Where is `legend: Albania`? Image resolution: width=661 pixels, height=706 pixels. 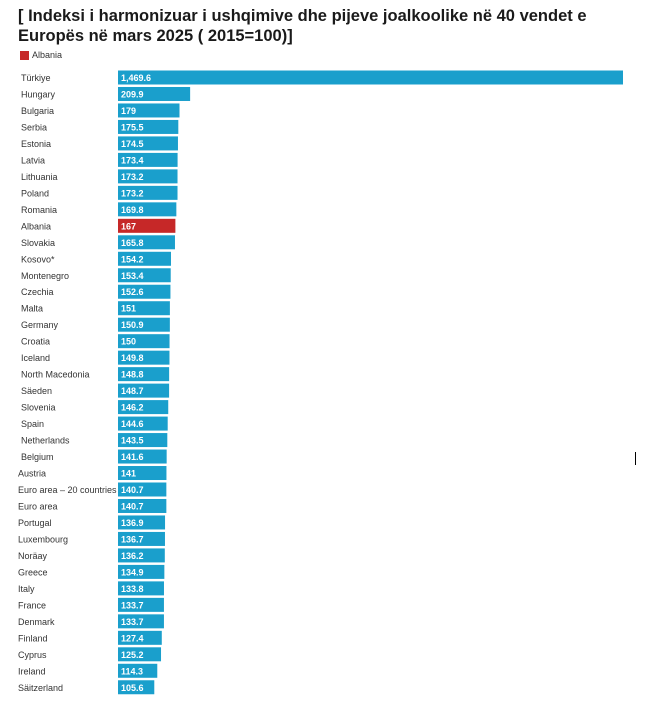
legend: Albania is located at coordinates (41, 55).